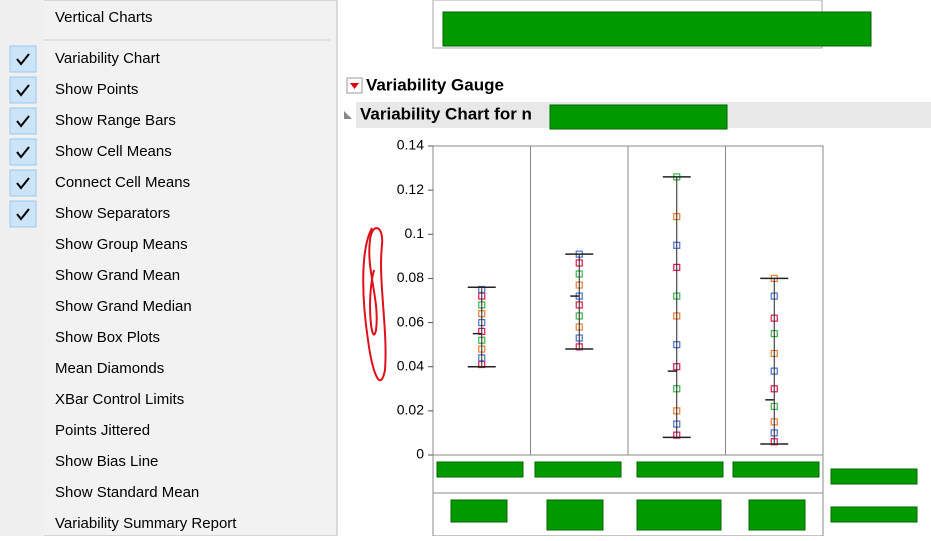  What do you see at coordinates (410, 410) in the screenshot?
I see `y-tick-label: 0.02` at bounding box center [410, 410].